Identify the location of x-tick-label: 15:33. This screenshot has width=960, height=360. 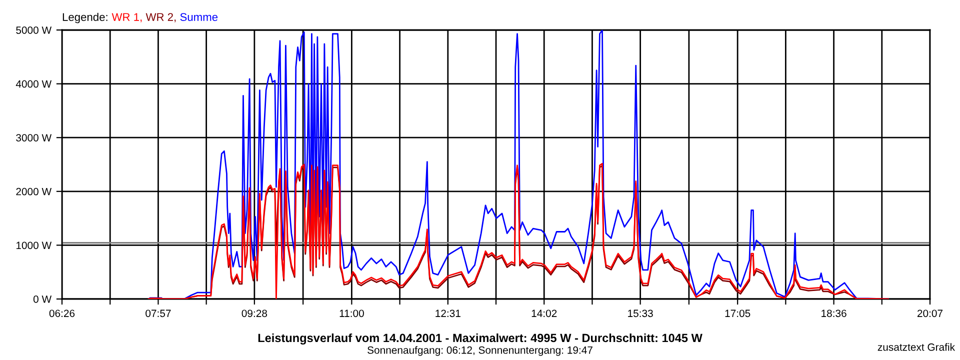
(640, 314).